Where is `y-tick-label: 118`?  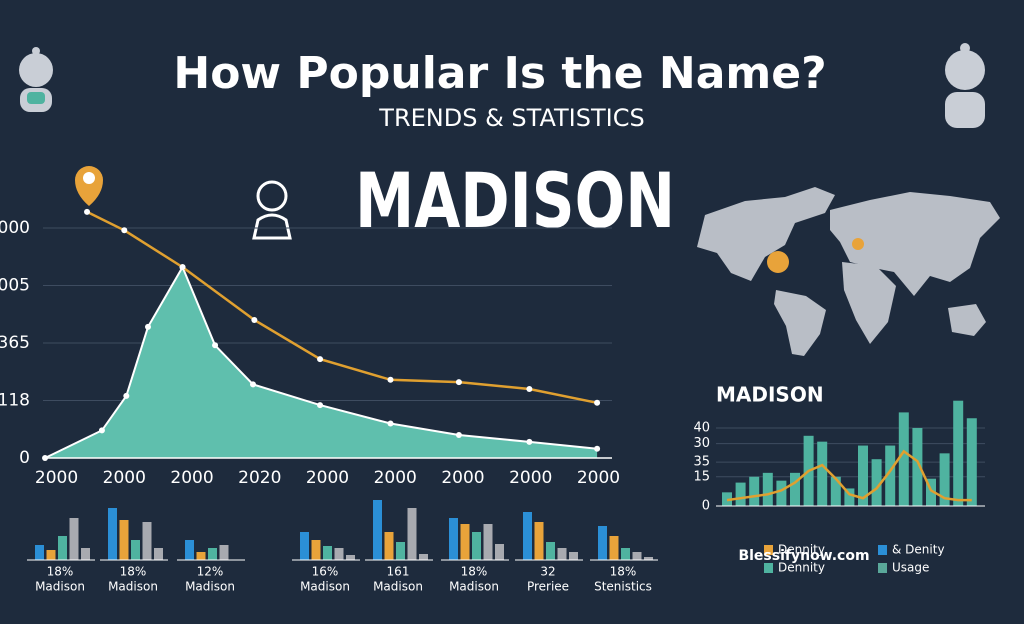 y-tick-label: 118 is located at coordinates (15, 401).